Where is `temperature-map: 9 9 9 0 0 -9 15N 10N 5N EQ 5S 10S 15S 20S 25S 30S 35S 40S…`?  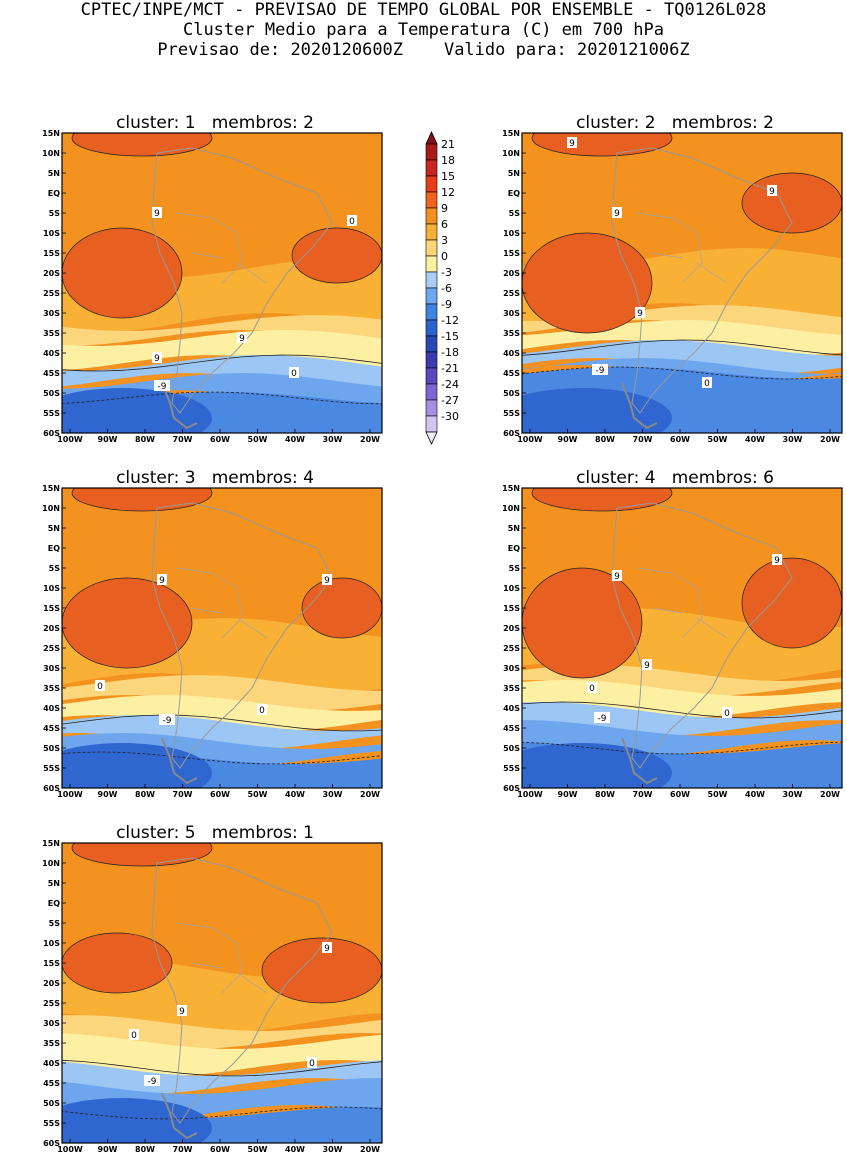
temperature-map: 9 9 9 0 0 -9 15N 10N 5N EQ 5S 10S 15S 20S 25S 30S 35S 40S… is located at coordinates (212, 286).